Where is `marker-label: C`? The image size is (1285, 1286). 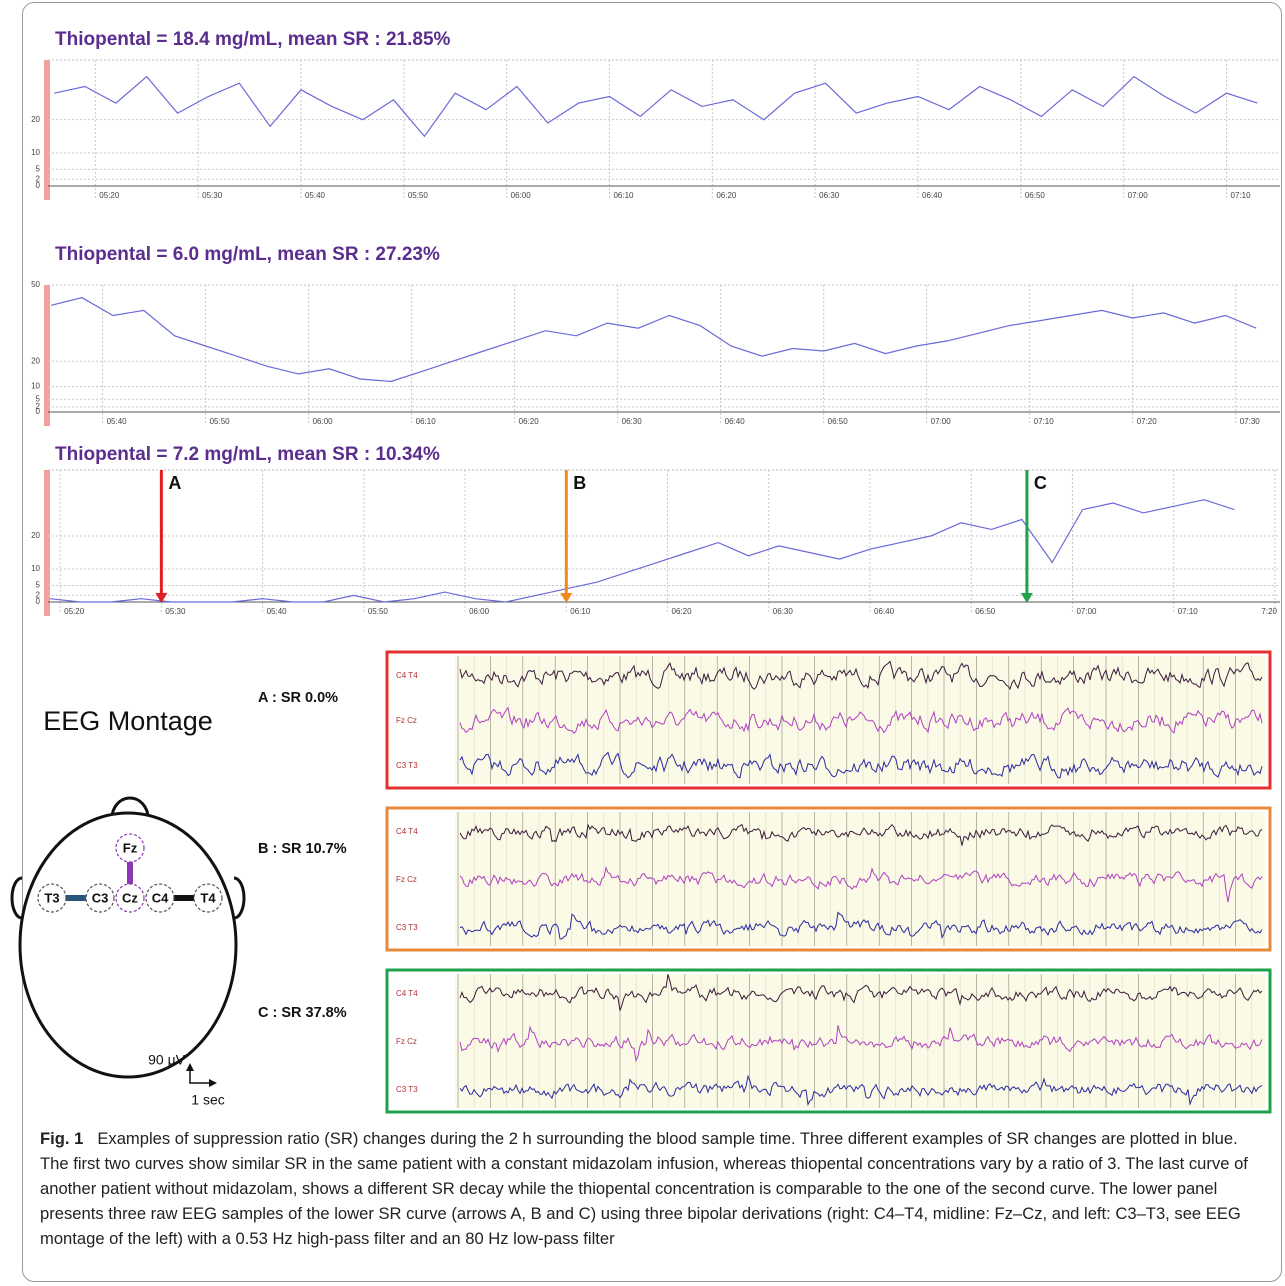
marker-label: C is located at coordinates (1040, 483).